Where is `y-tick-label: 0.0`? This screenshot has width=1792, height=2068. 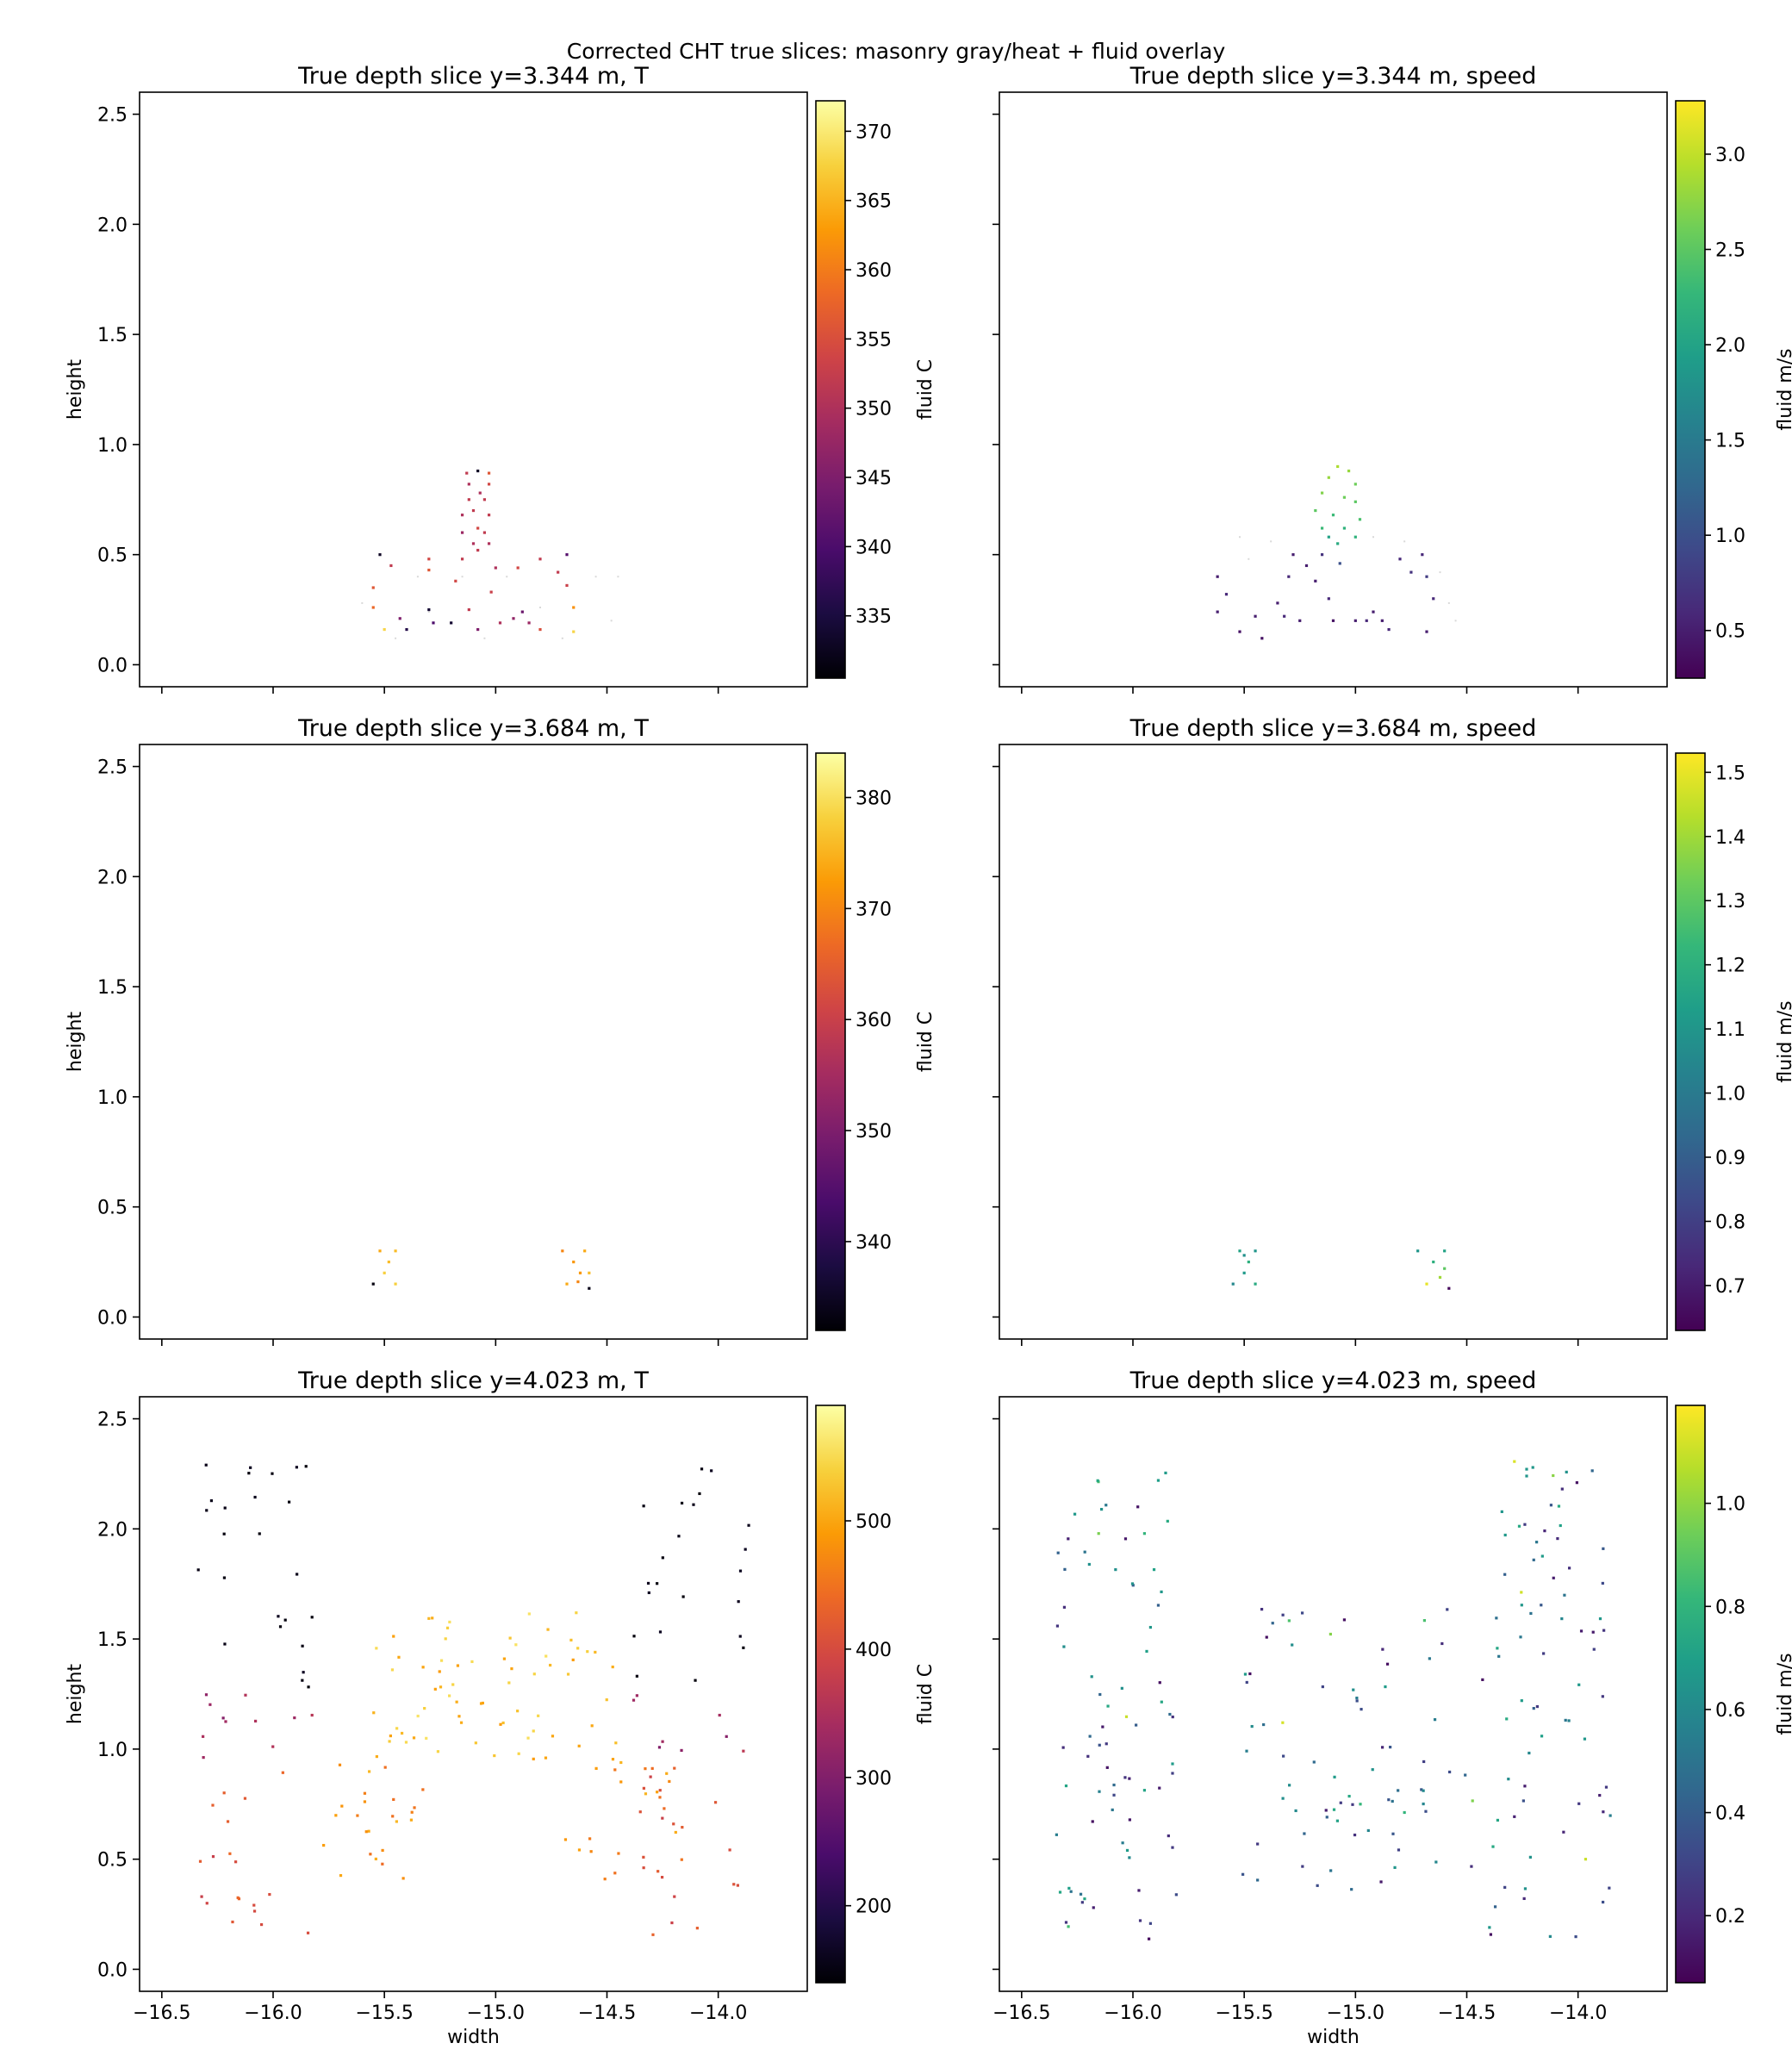
y-tick-label: 0.0 is located at coordinates (113, 1970).